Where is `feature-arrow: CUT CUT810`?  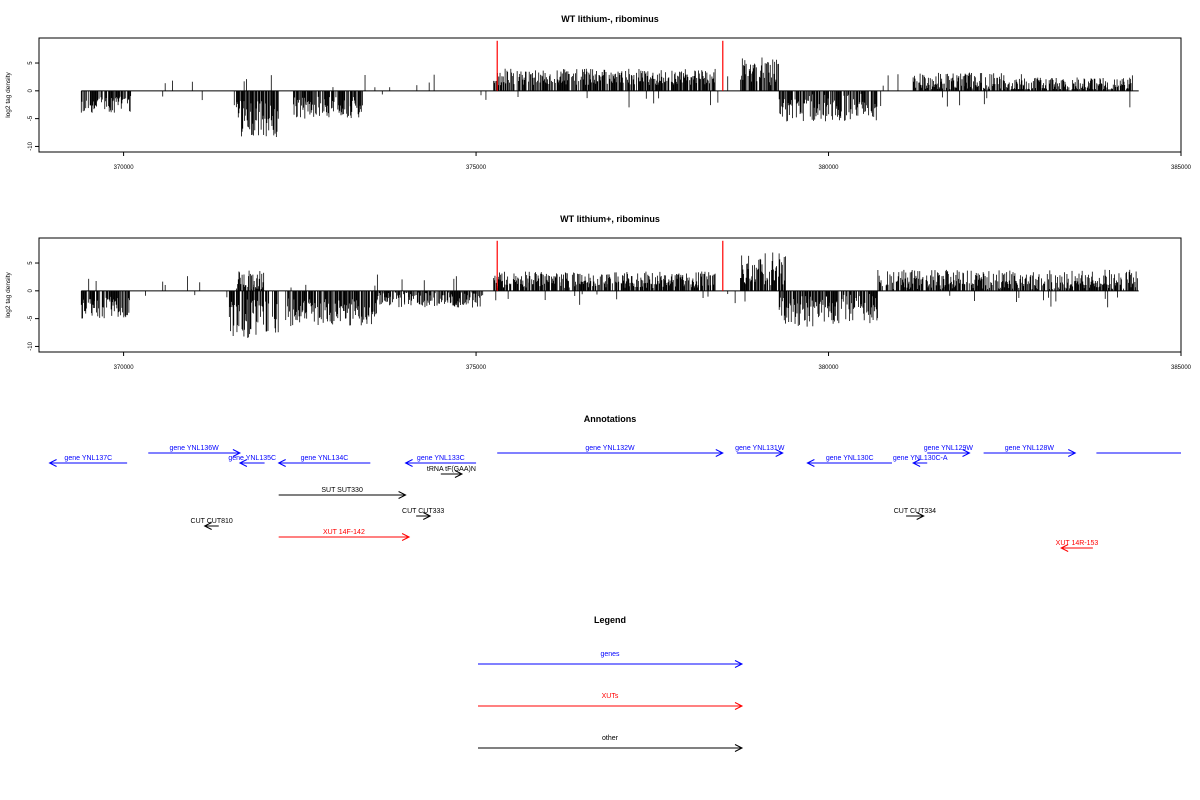
feature-arrow: CUT CUT810 is located at coordinates (212, 524).